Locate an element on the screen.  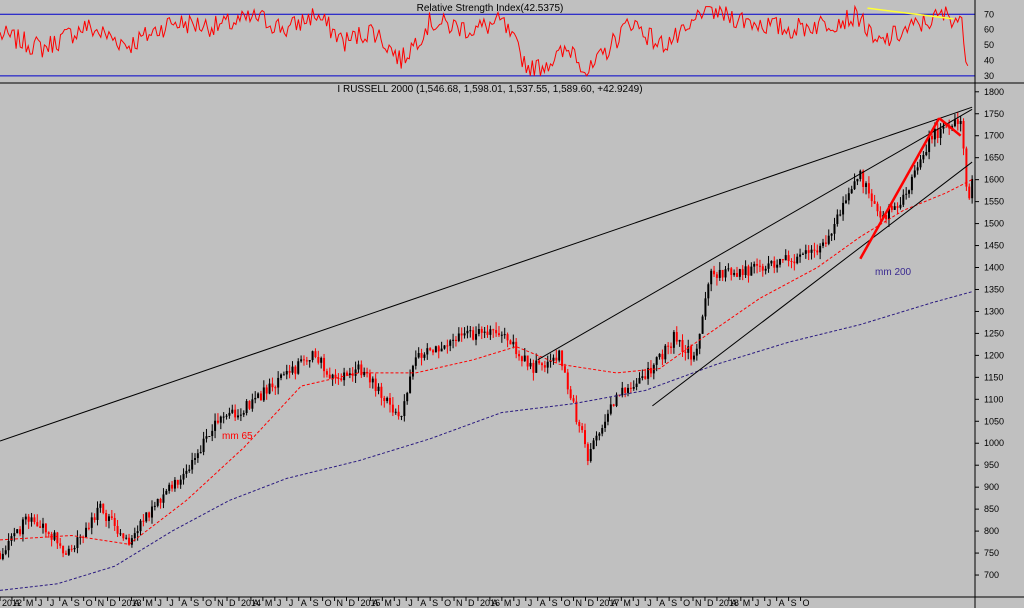
price-tick-label-1100: 1100 is located at coordinates (993, 399).